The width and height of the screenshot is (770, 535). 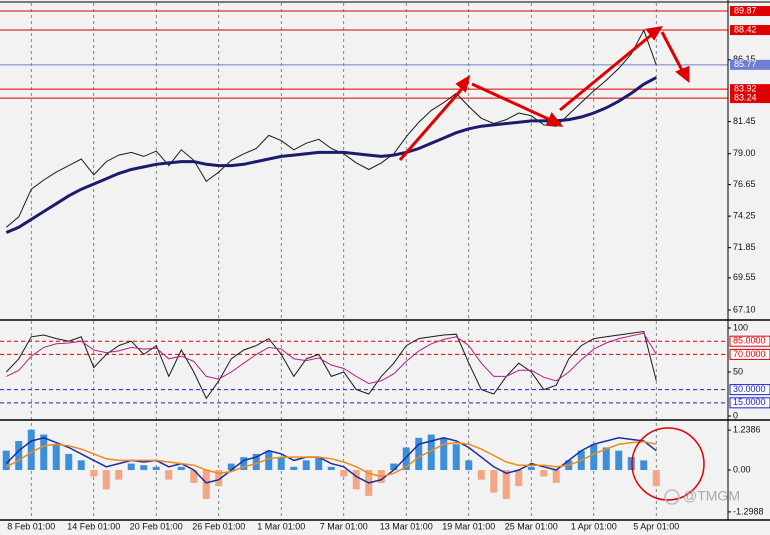 What do you see at coordinates (344, 526) in the screenshot?
I see `x-tick-label: 7 Mar 01:00` at bounding box center [344, 526].